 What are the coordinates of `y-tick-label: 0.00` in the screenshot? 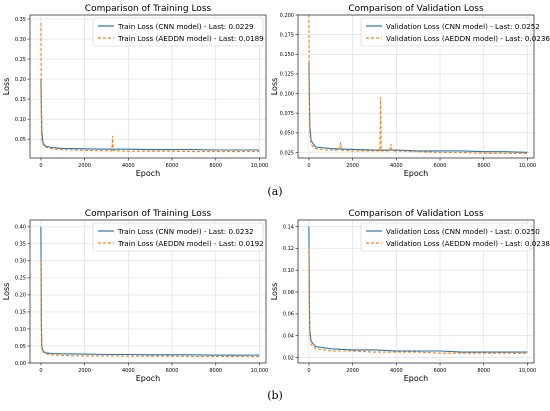 It's located at (20, 364).